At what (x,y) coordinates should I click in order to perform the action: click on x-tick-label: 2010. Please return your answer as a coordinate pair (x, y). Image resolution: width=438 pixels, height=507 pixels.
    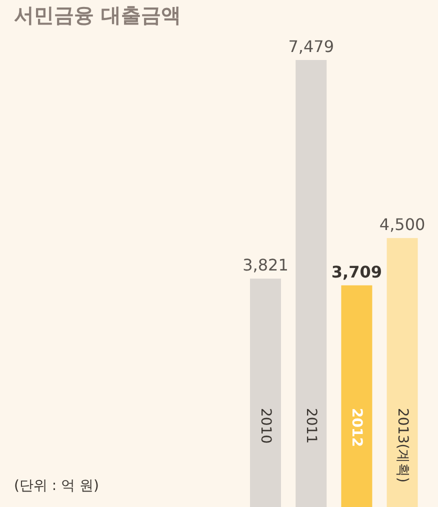
    Looking at the image, I should click on (266, 426).